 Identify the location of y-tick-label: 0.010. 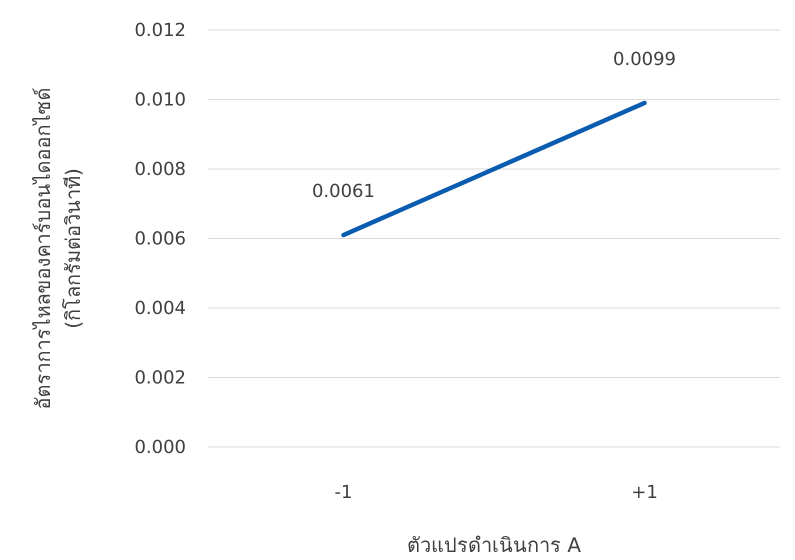
(160, 99).